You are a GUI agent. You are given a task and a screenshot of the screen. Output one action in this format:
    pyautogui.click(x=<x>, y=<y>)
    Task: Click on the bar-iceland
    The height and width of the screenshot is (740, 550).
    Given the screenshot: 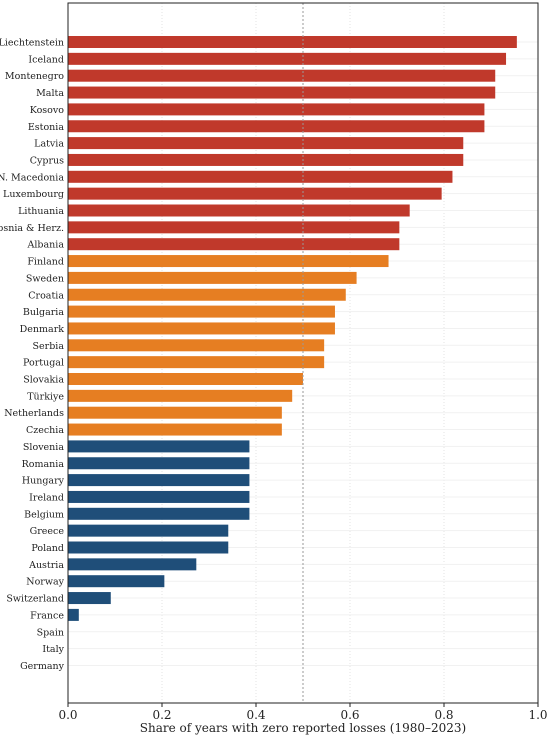 What is the action you would take?
    pyautogui.click(x=287, y=58)
    